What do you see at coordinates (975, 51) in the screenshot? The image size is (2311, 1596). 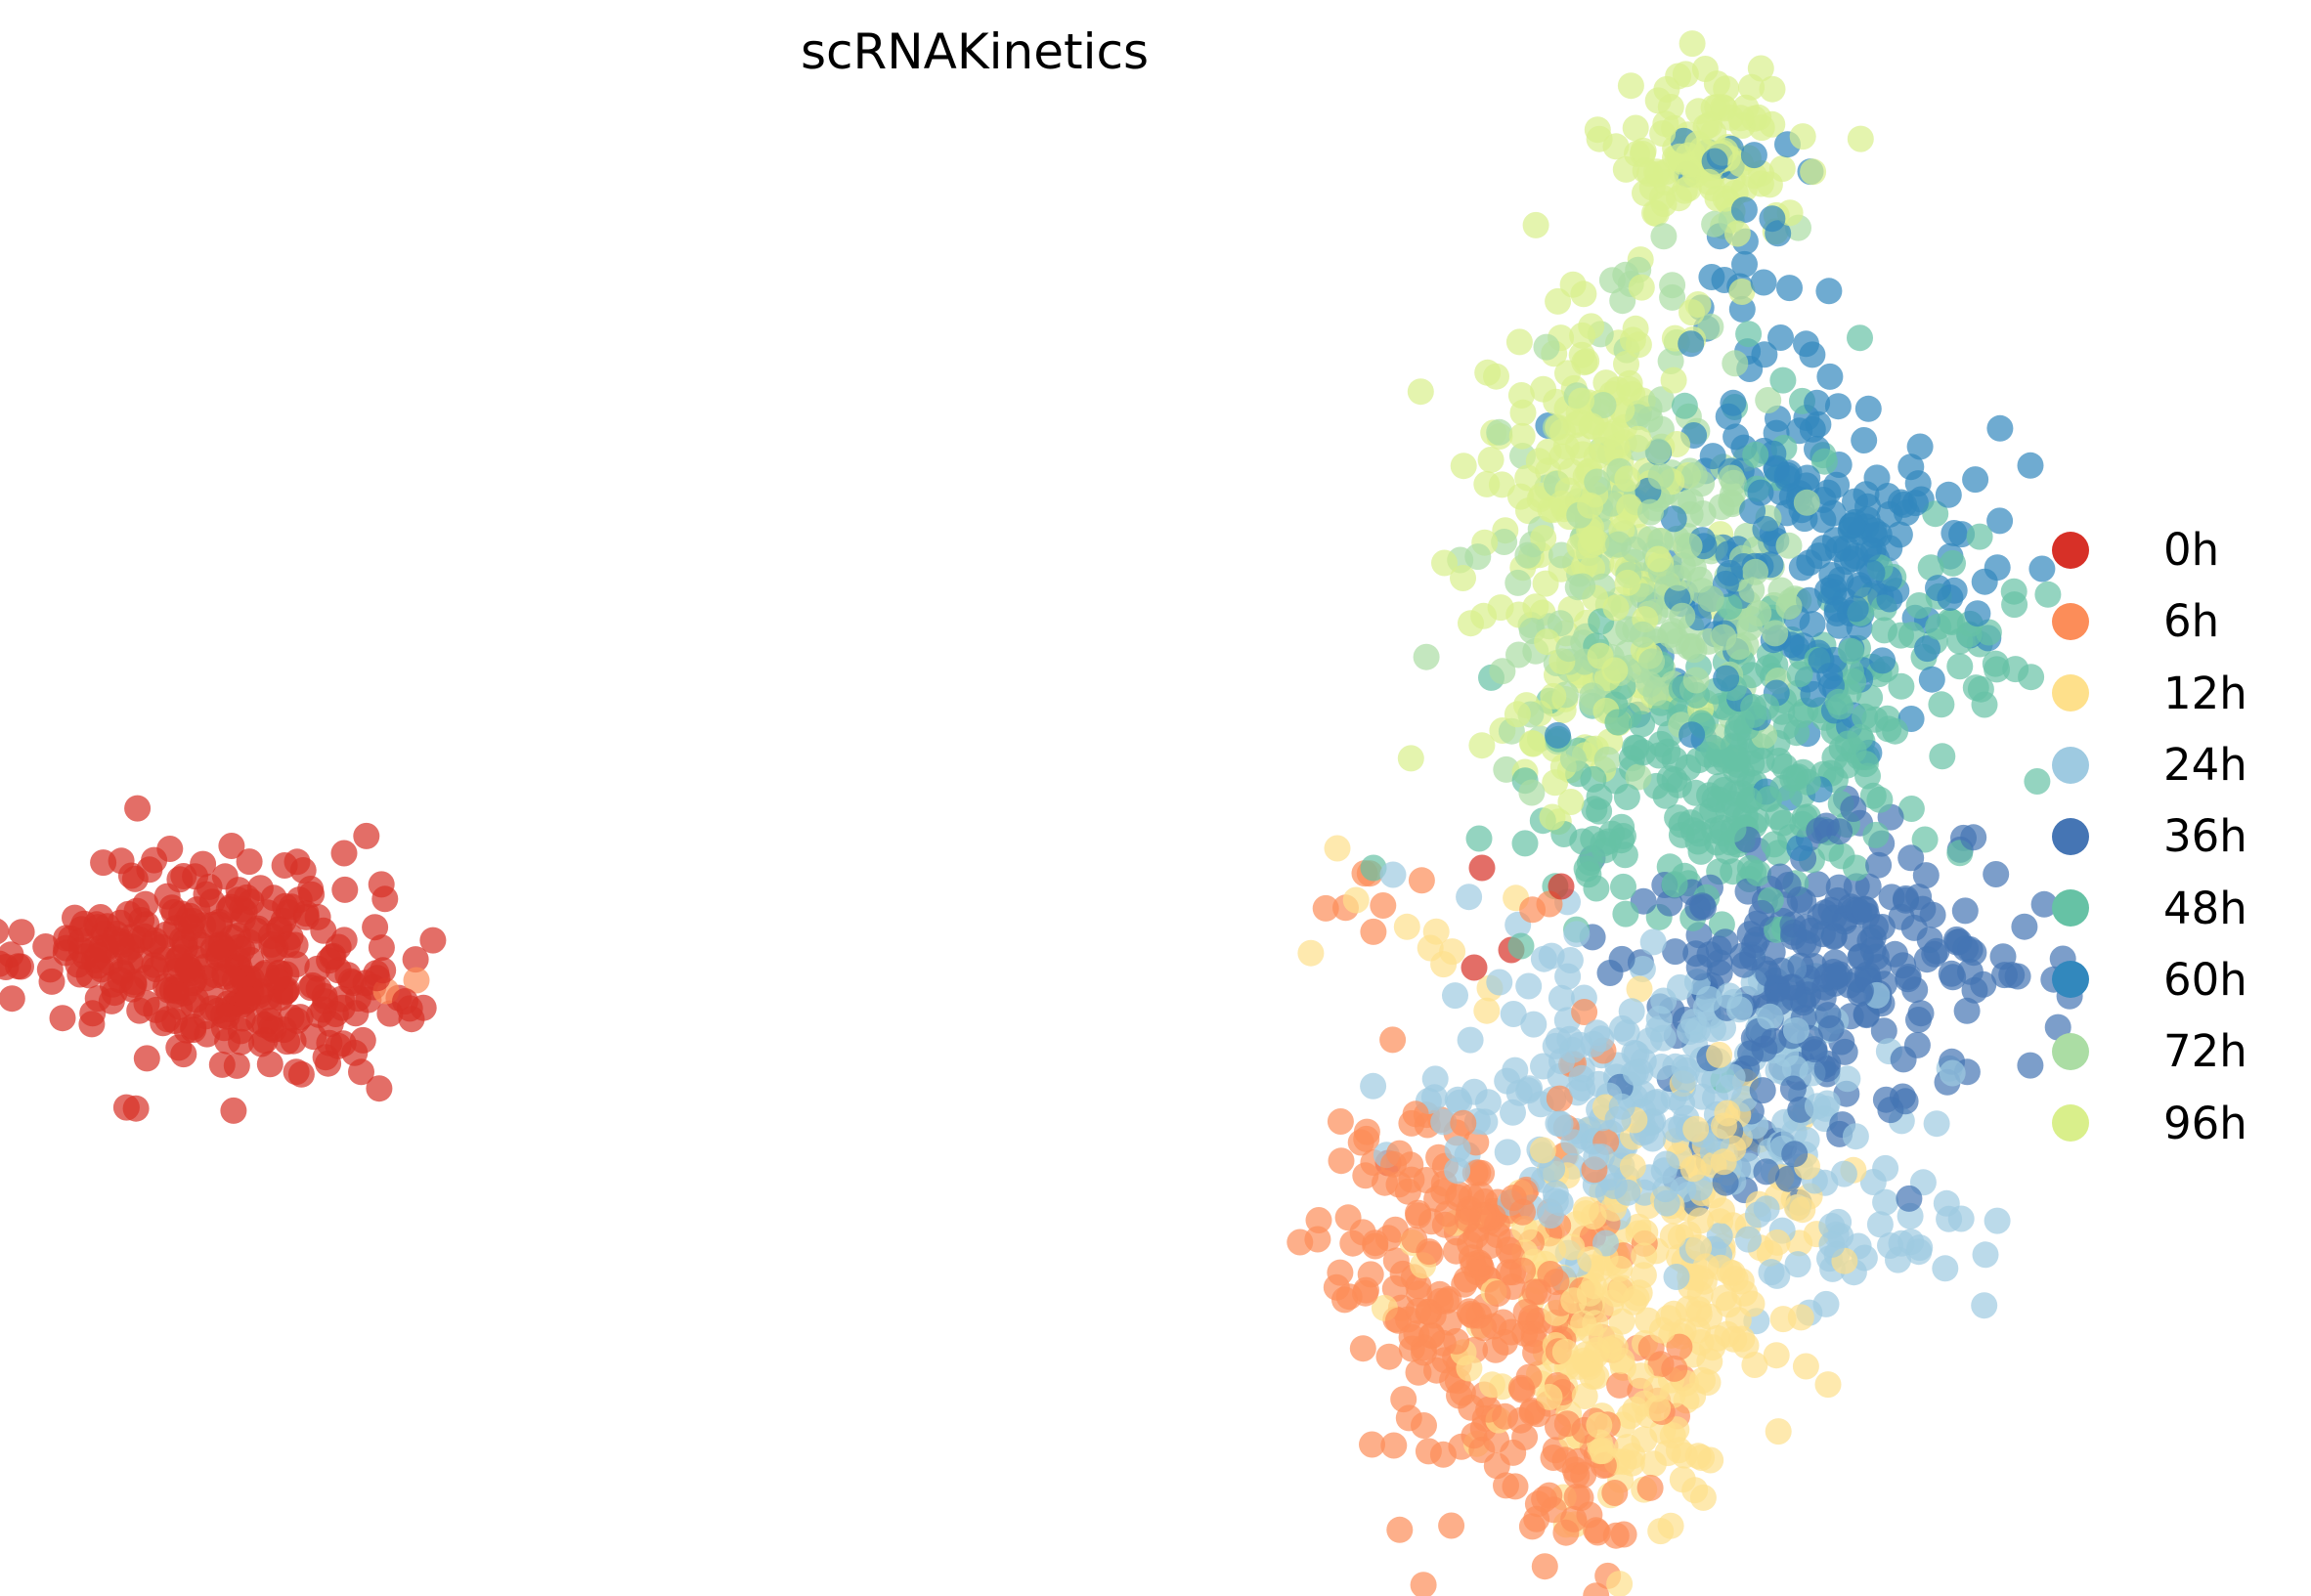 I see `chart-title: scRNAKinetics` at bounding box center [975, 51].